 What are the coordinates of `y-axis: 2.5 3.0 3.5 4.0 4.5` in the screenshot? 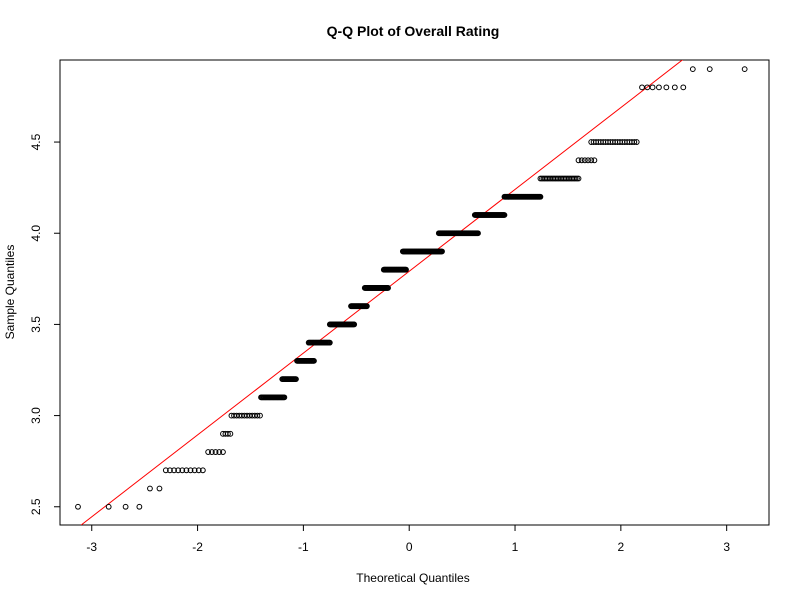 It's located at (45, 324).